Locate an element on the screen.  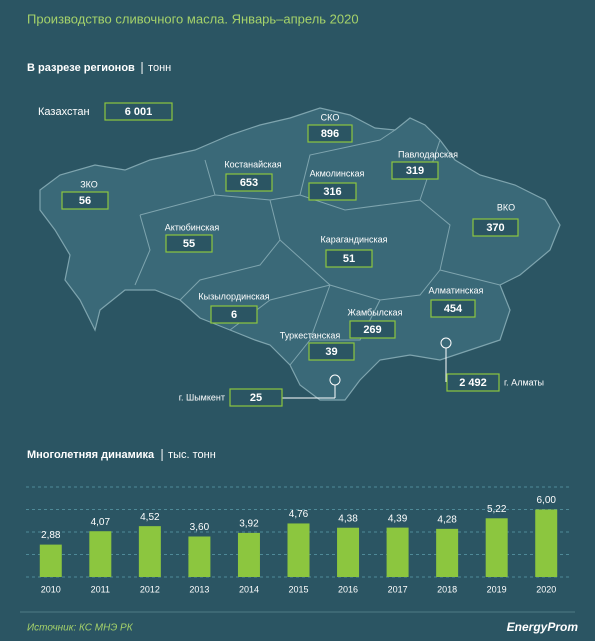
region-value: 454 is located at coordinates (453, 309).